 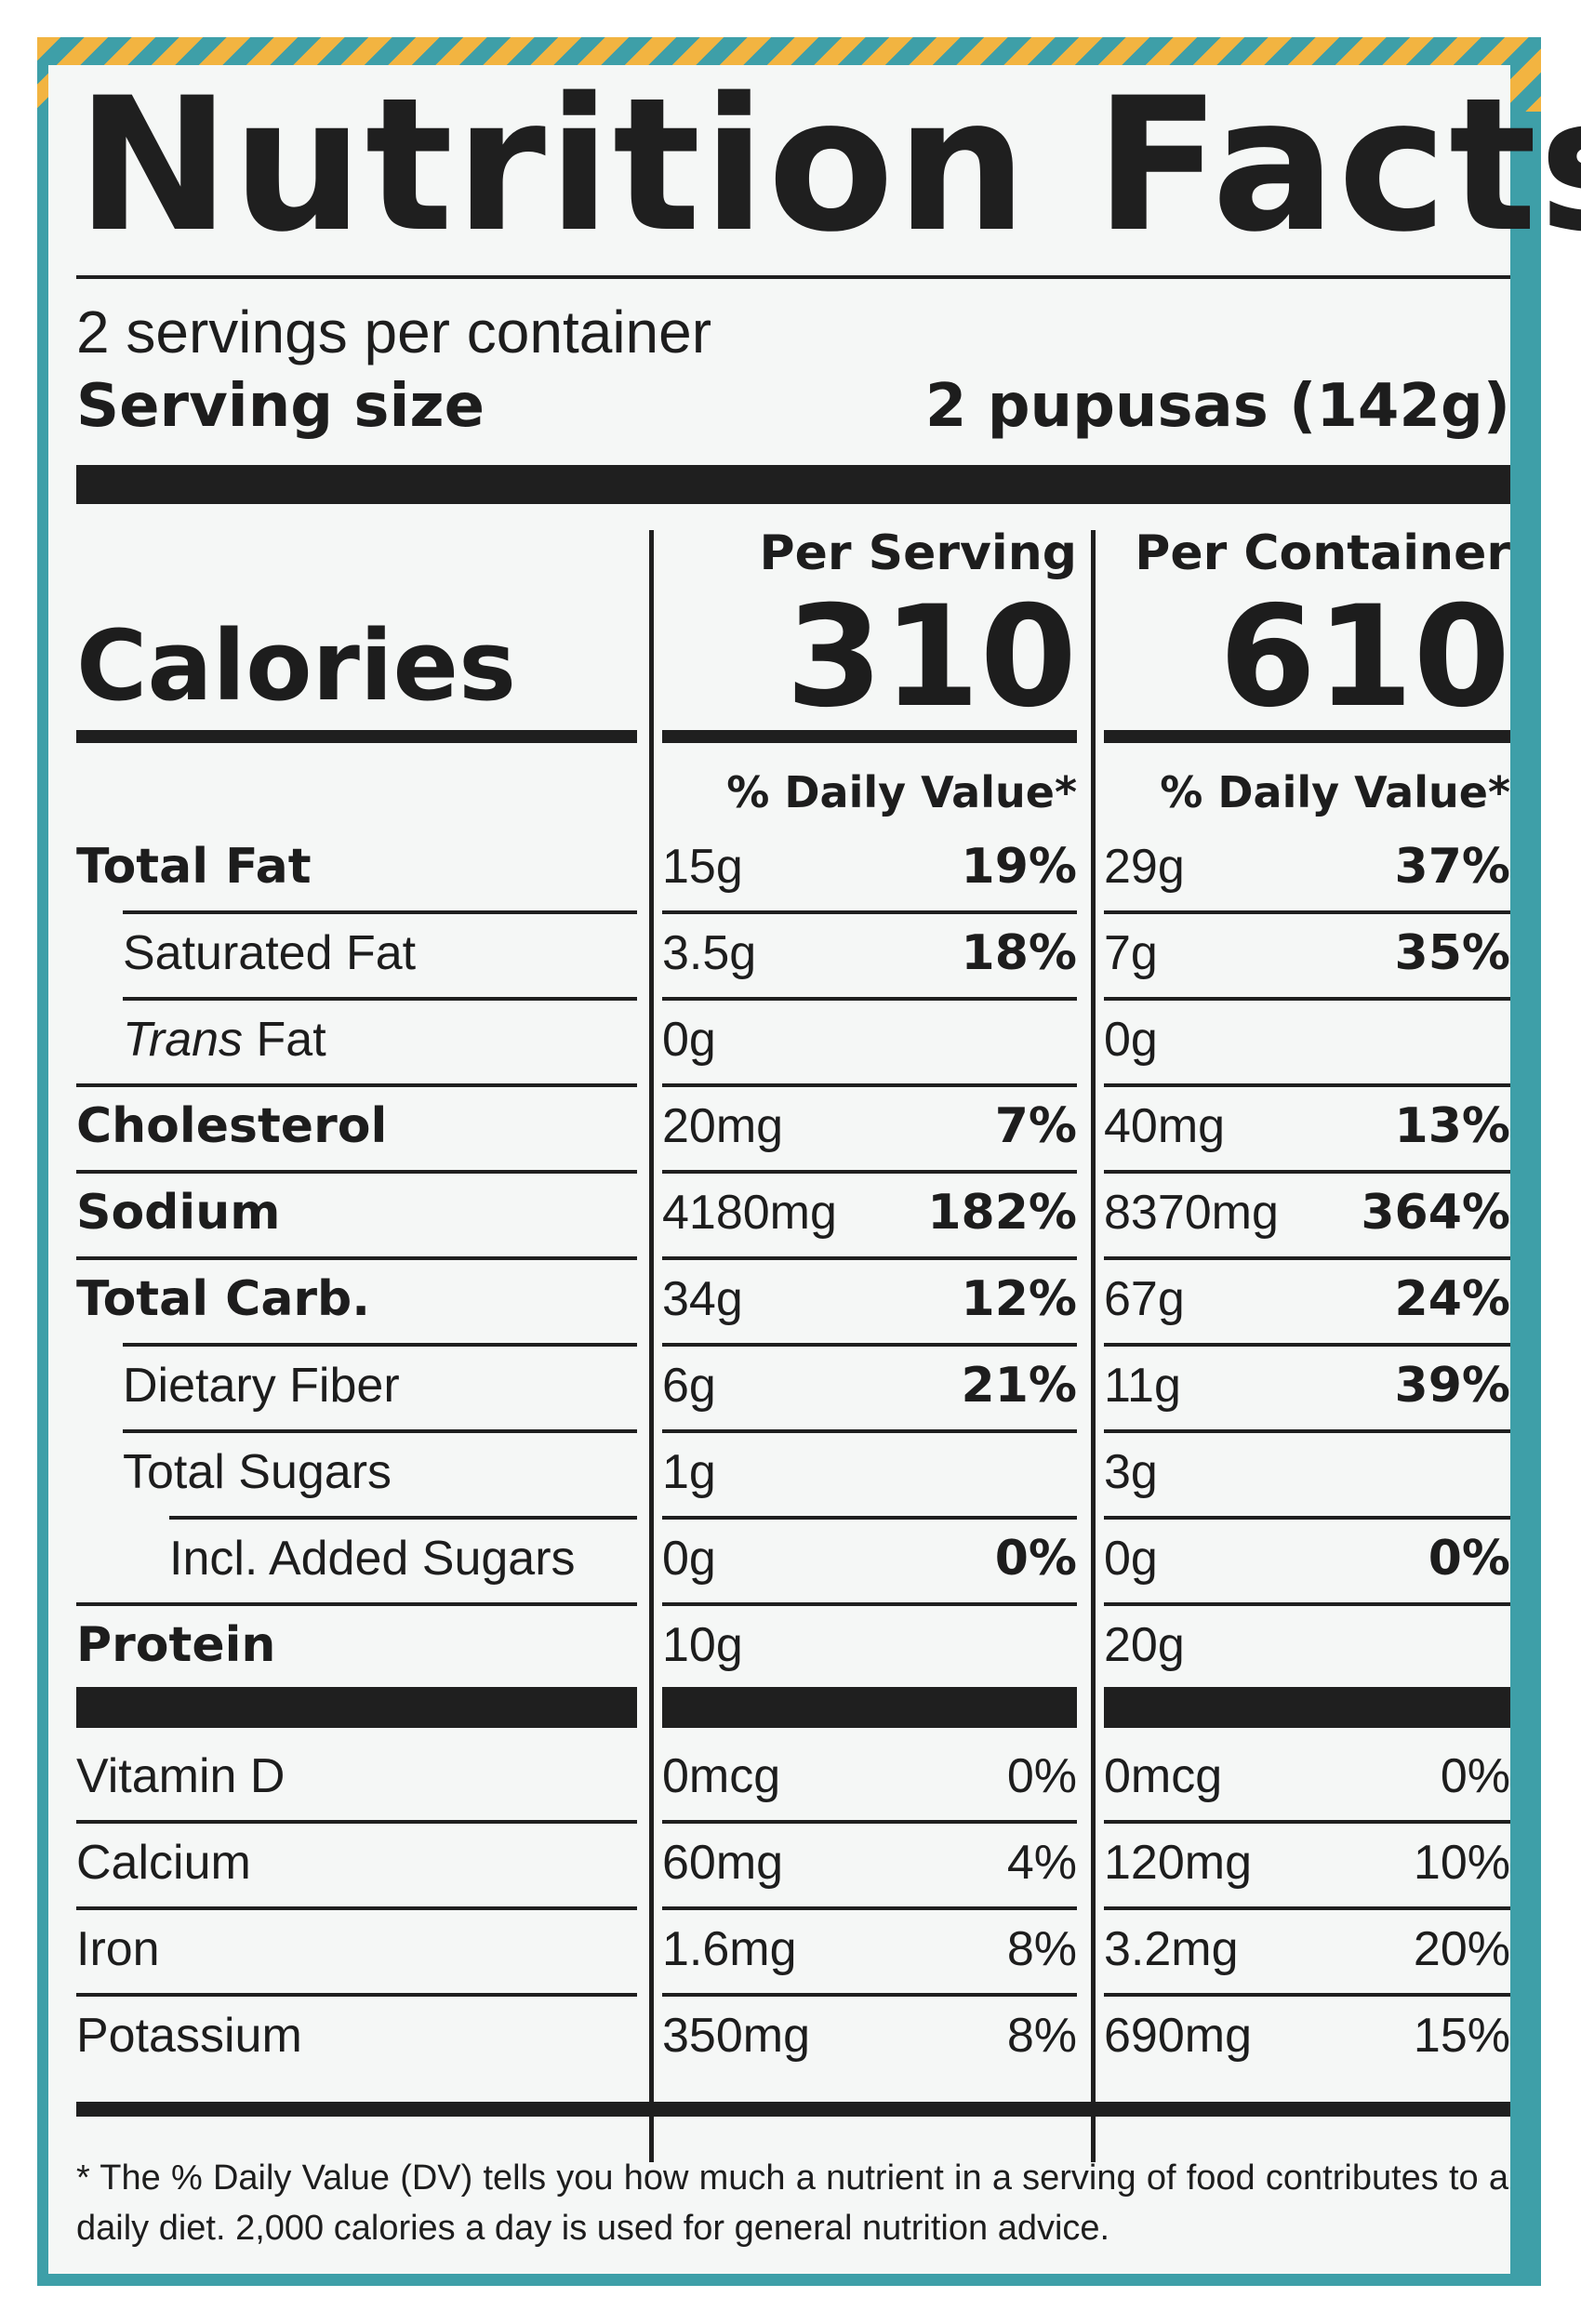 What do you see at coordinates (1165, 1126) in the screenshot?
I see `container-amount: 40mg` at bounding box center [1165, 1126].